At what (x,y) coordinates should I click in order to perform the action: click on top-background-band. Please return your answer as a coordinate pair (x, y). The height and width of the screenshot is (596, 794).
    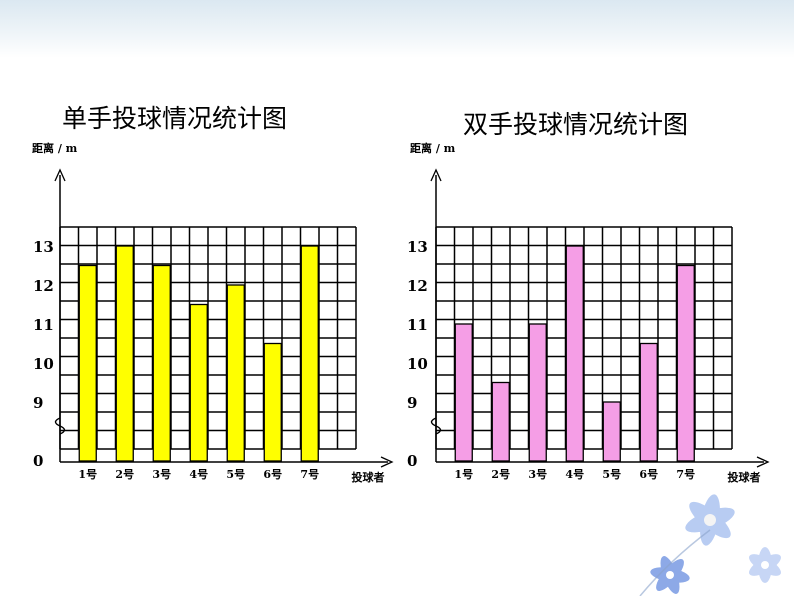
    Looking at the image, I should click on (397, 29).